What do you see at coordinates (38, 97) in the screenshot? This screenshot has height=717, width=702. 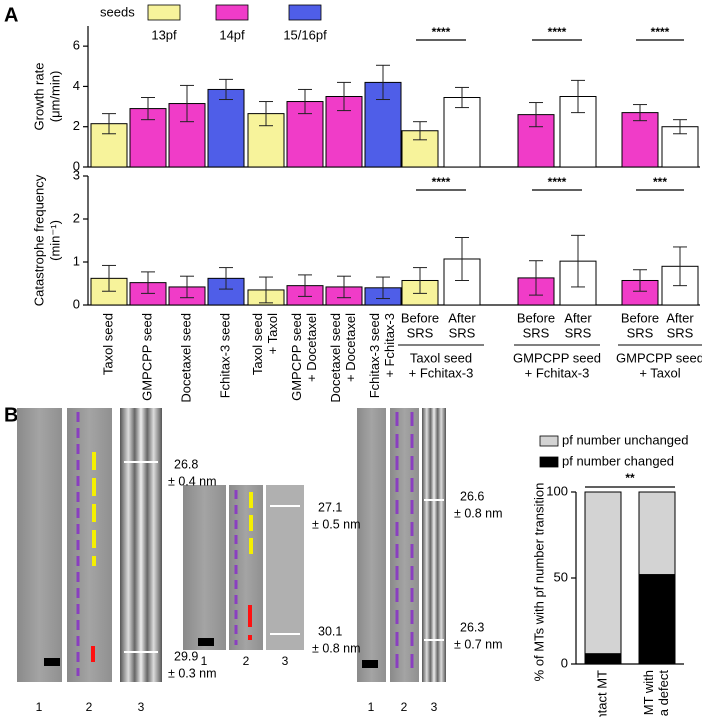 I see `y-axis-label: Growth rate` at bounding box center [38, 97].